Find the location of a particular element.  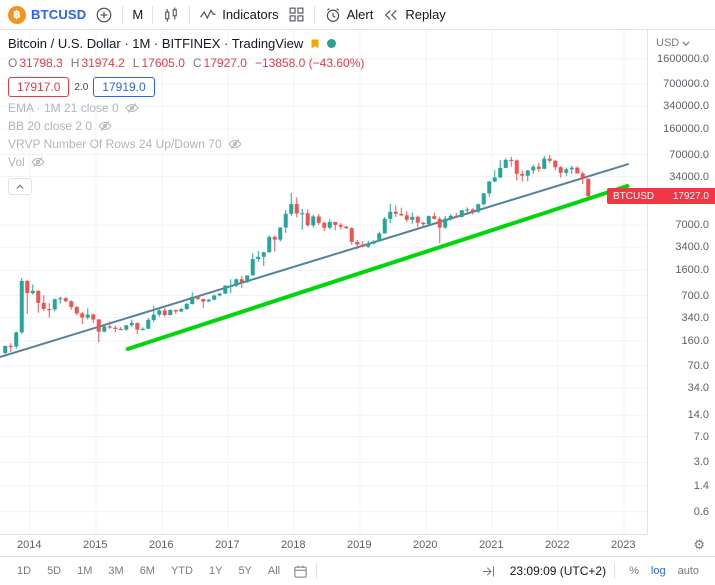

price-tick-label: 7000.0 is located at coordinates (692, 225).